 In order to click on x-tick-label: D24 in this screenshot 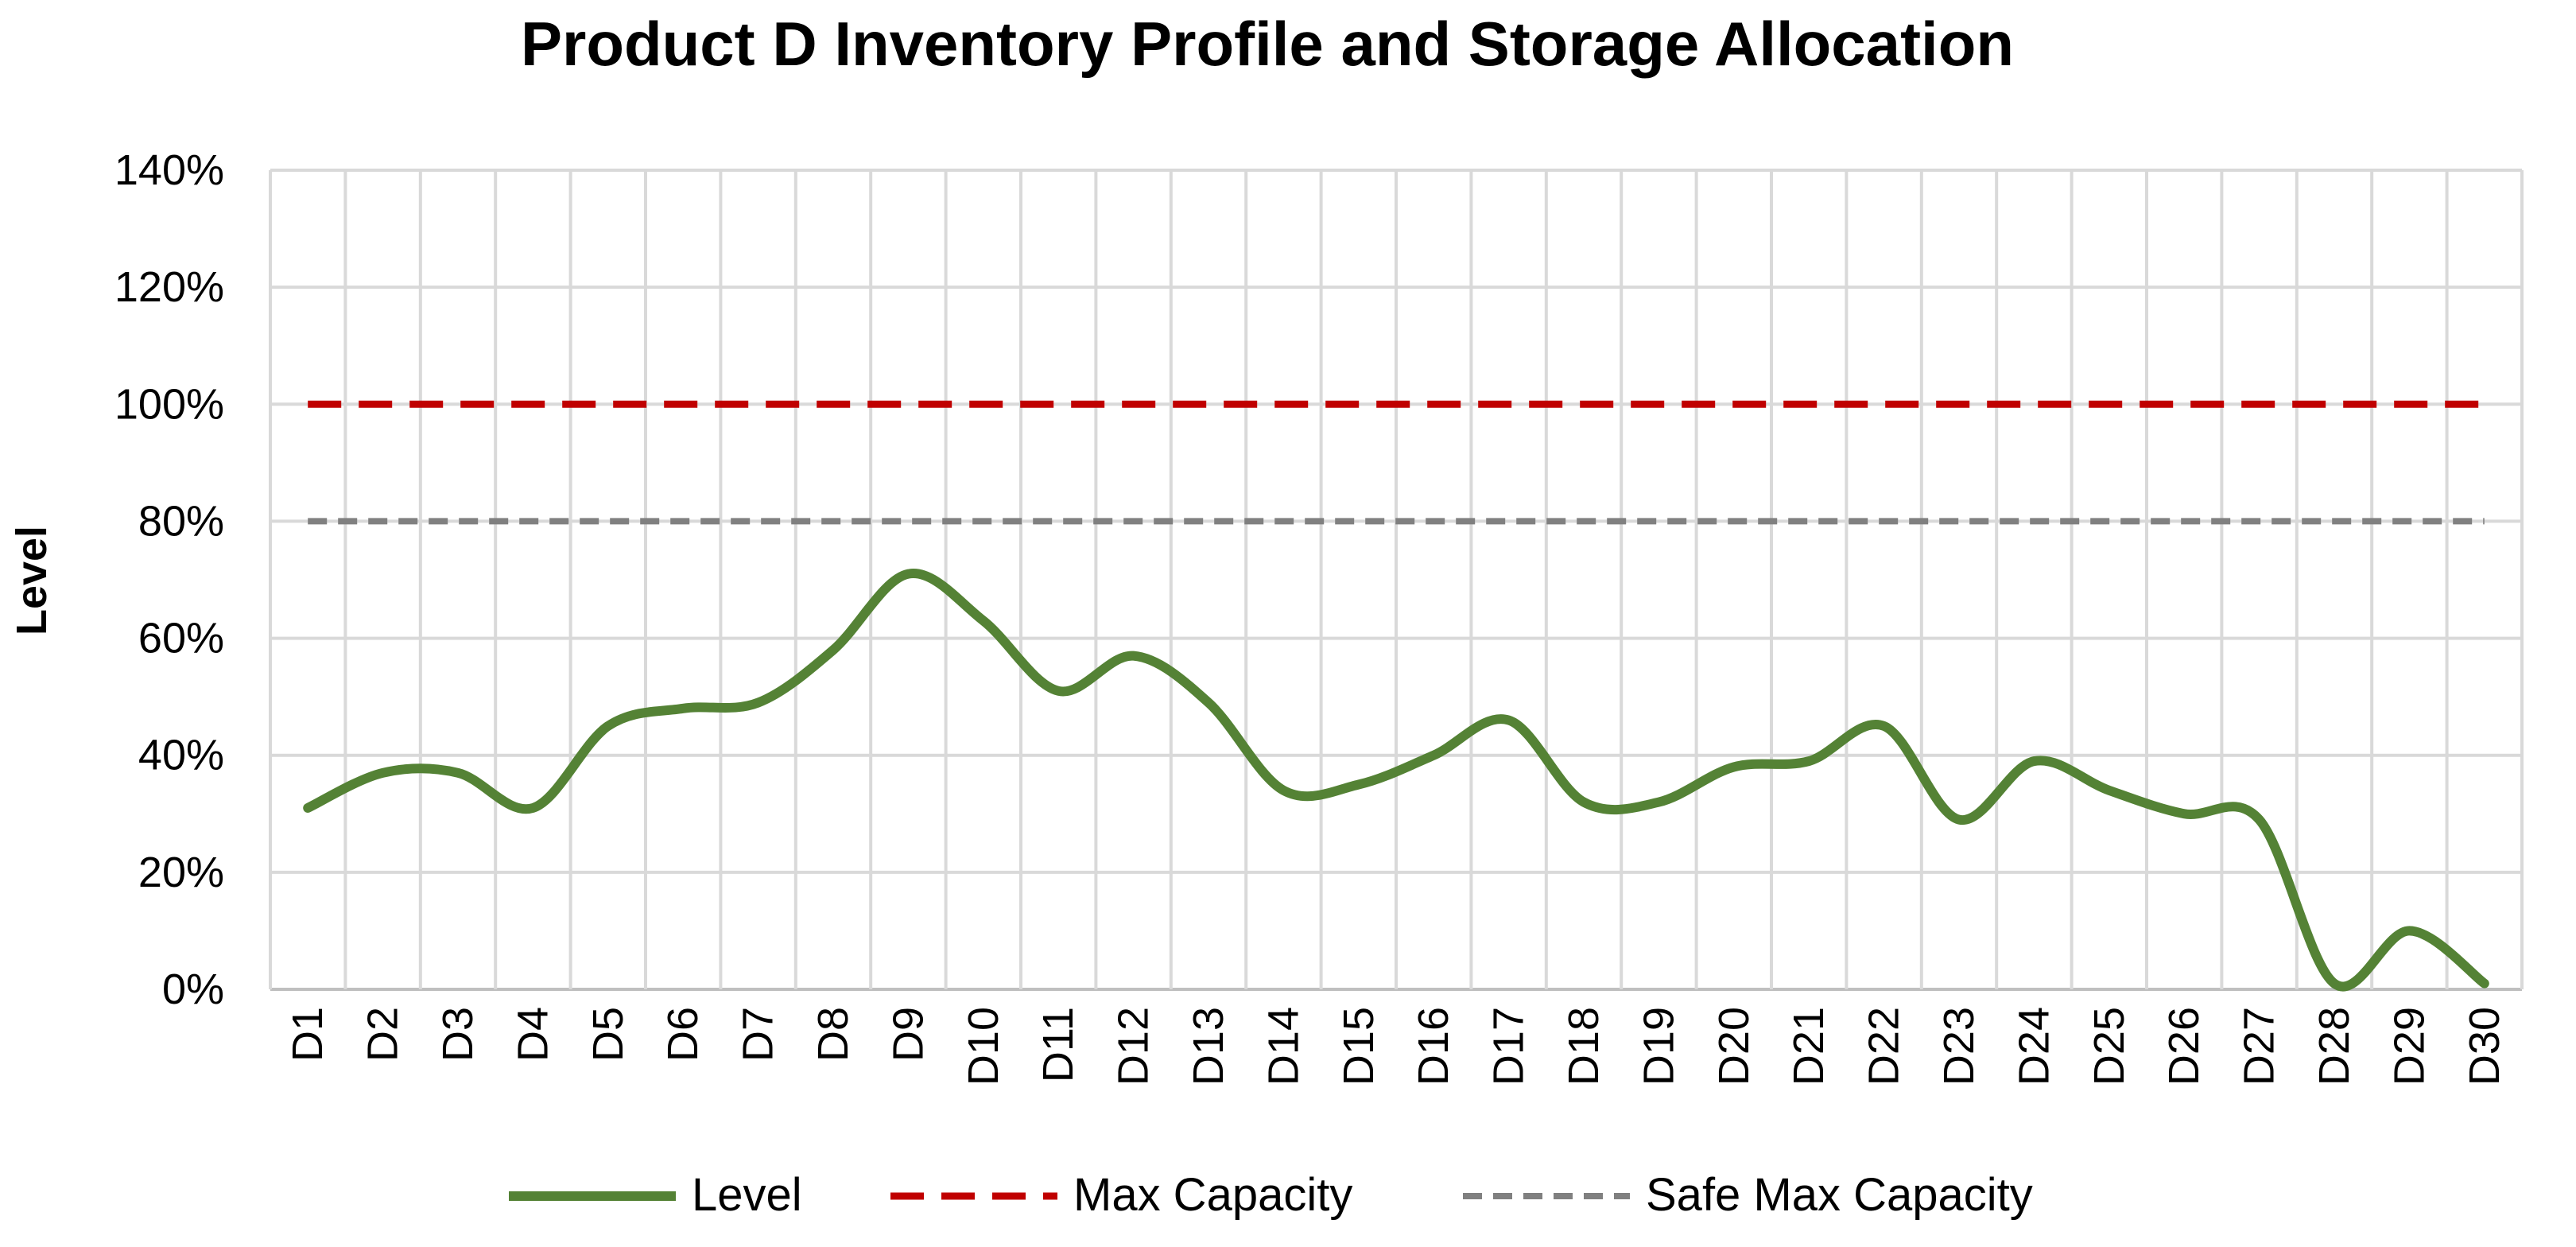, I will do `click(2034, 1046)`.